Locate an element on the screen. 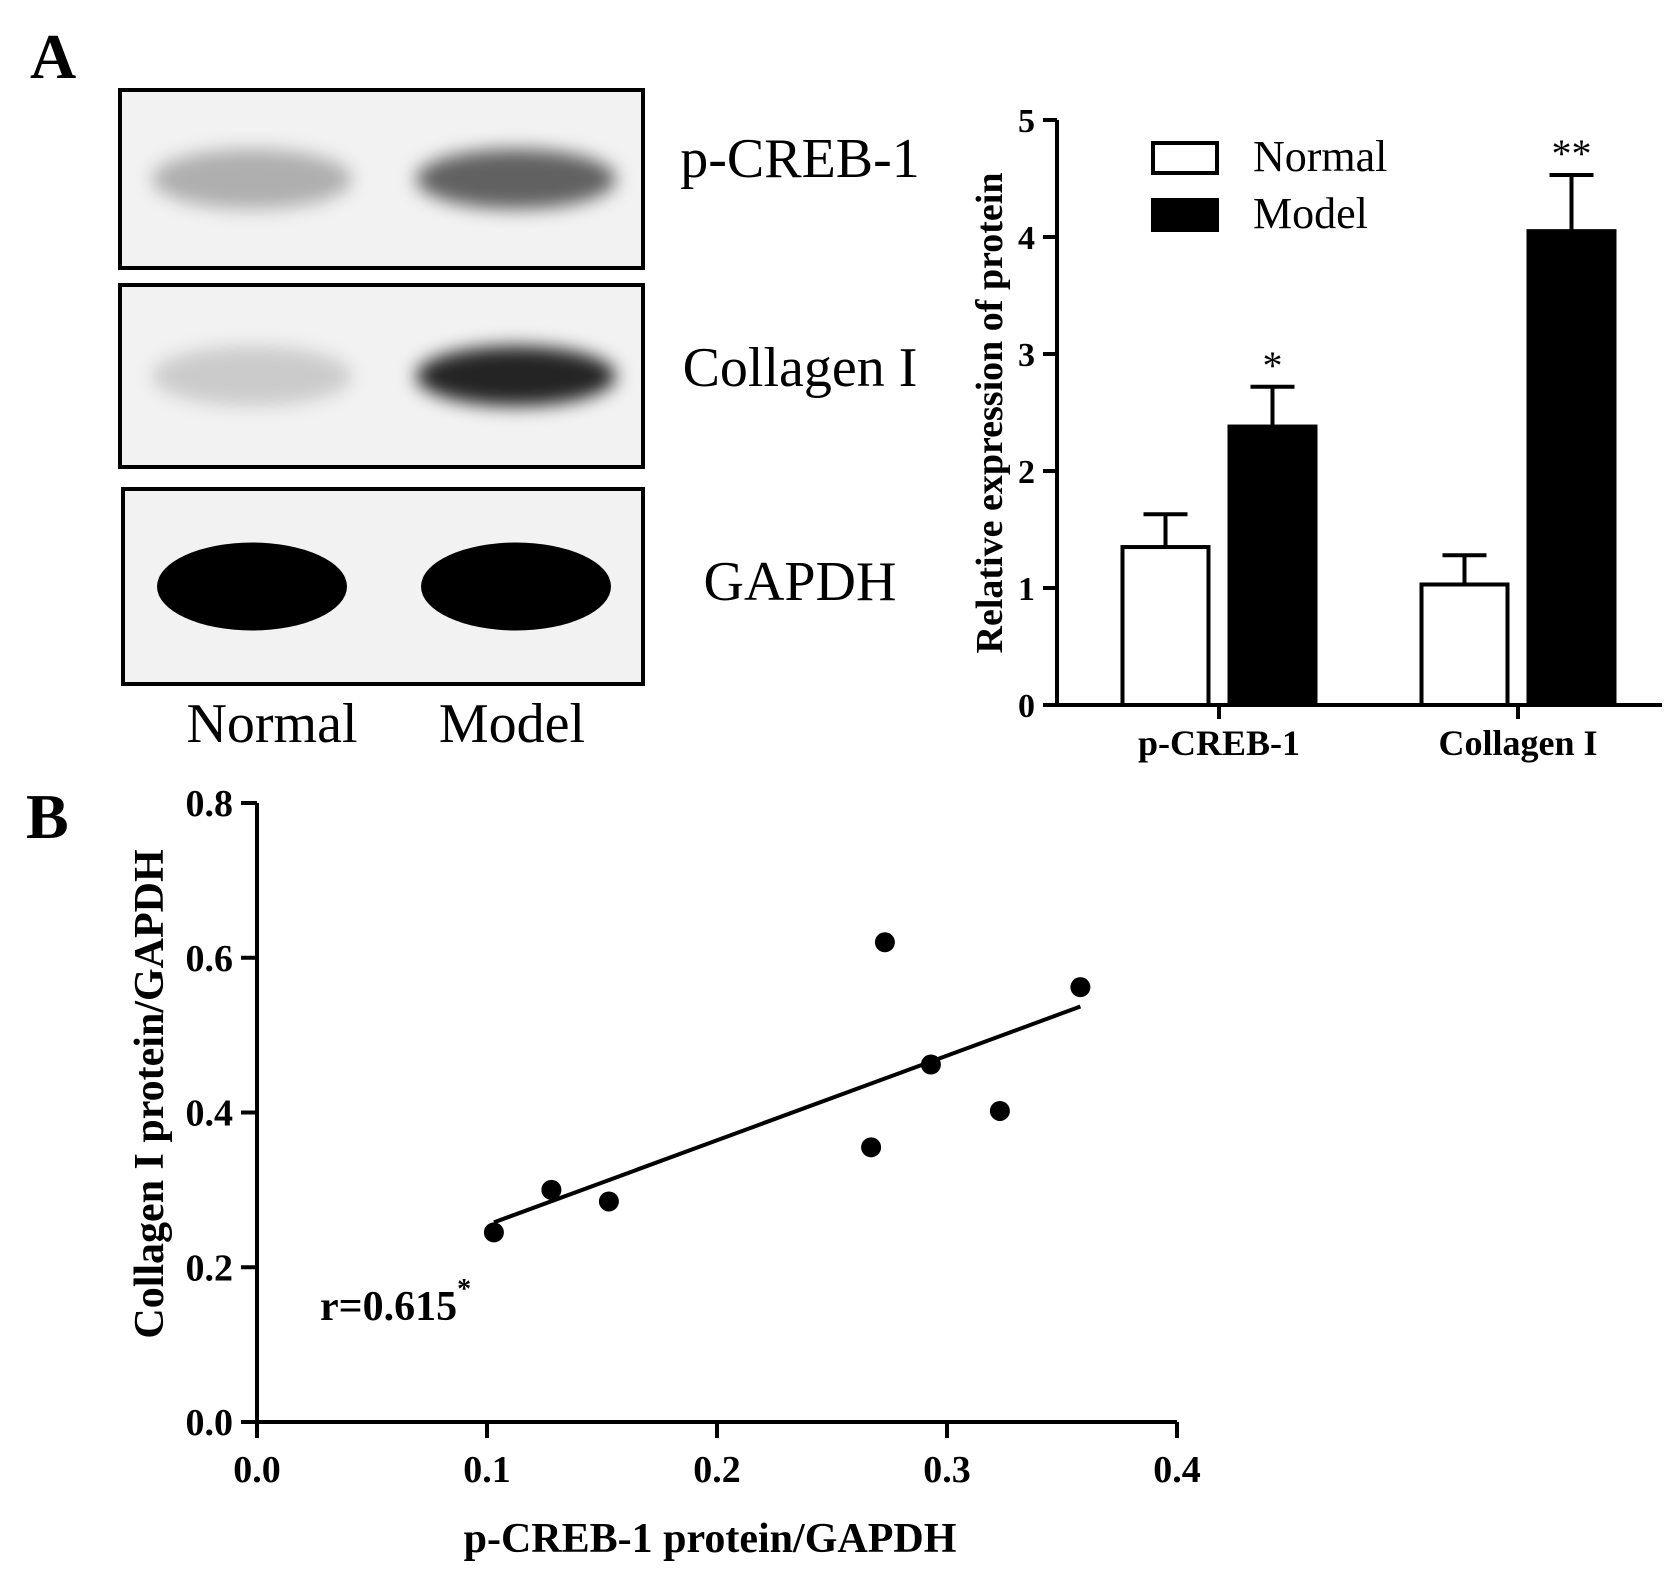  blot-row-label: Collagen I is located at coordinates (800, 368).